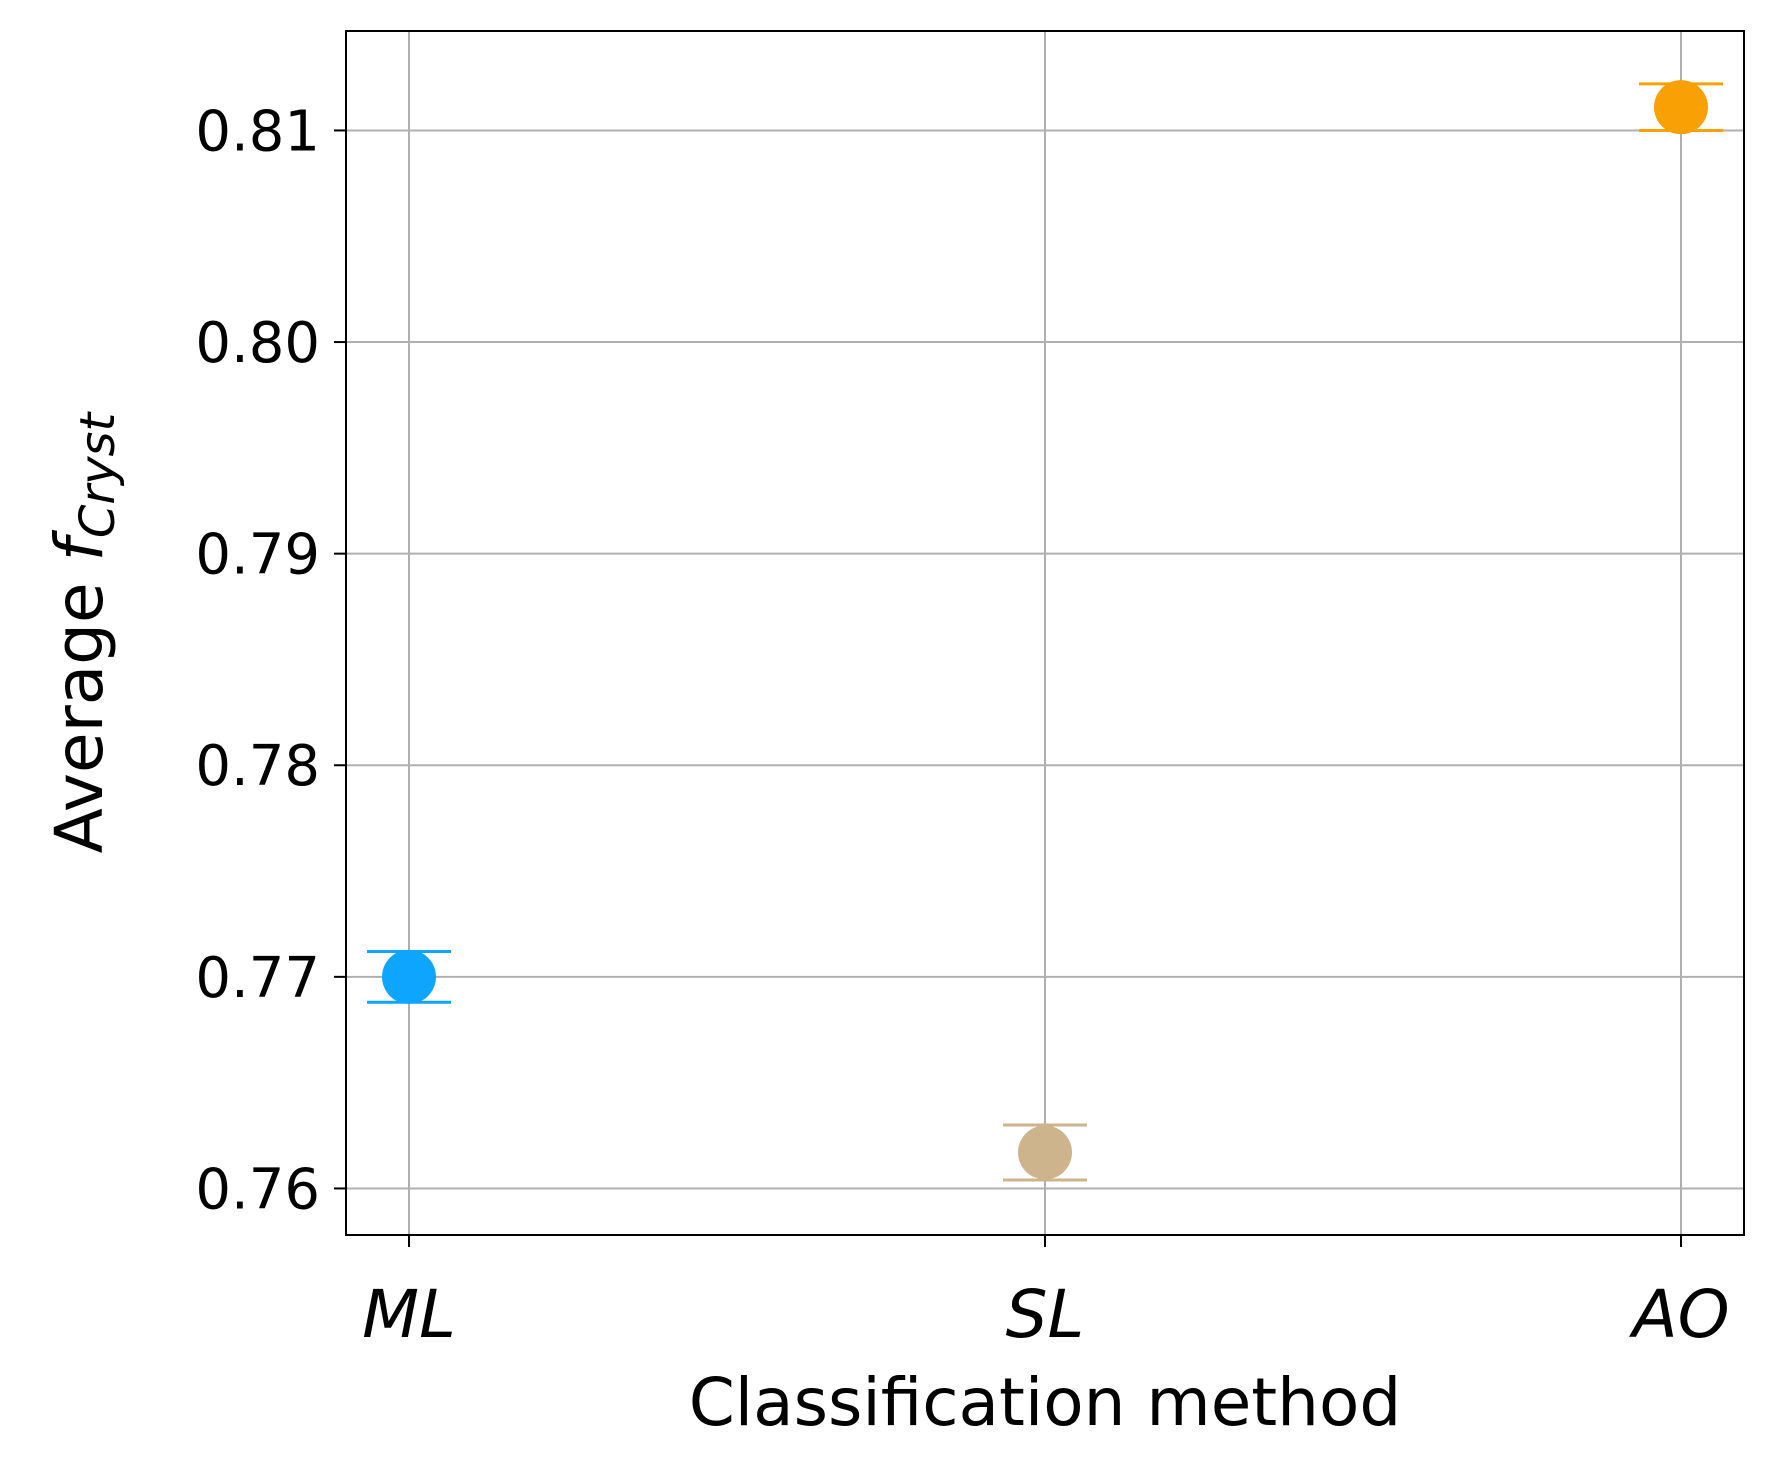 The height and width of the screenshot is (1470, 1770). Describe the element at coordinates (409, 1314) in the screenshot. I see `x-tick-label-ML: ML` at that location.